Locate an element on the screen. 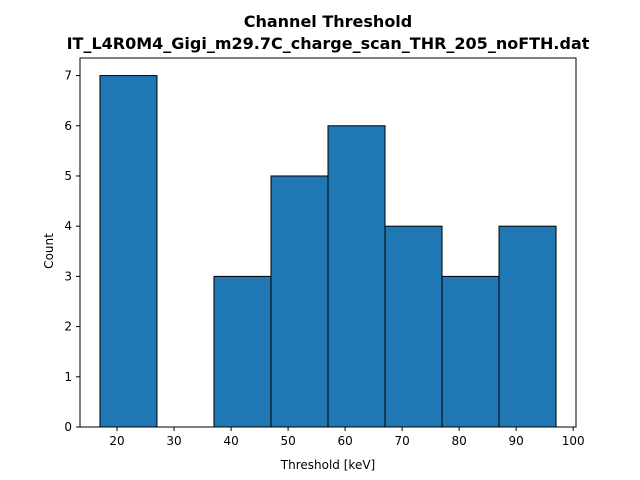  x-tick-label: 30 is located at coordinates (173, 441).